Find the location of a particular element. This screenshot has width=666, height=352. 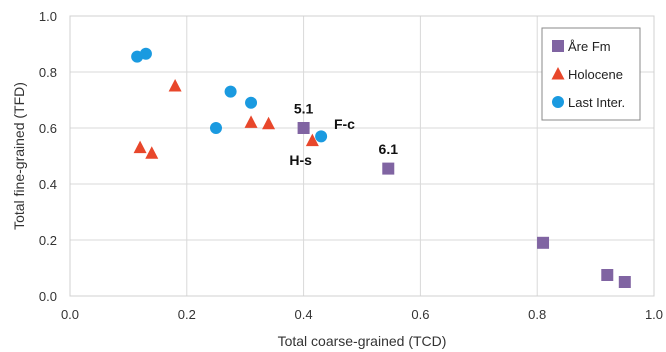

legend: Åre Fm Holocene Last Inter. is located at coordinates (591, 74).